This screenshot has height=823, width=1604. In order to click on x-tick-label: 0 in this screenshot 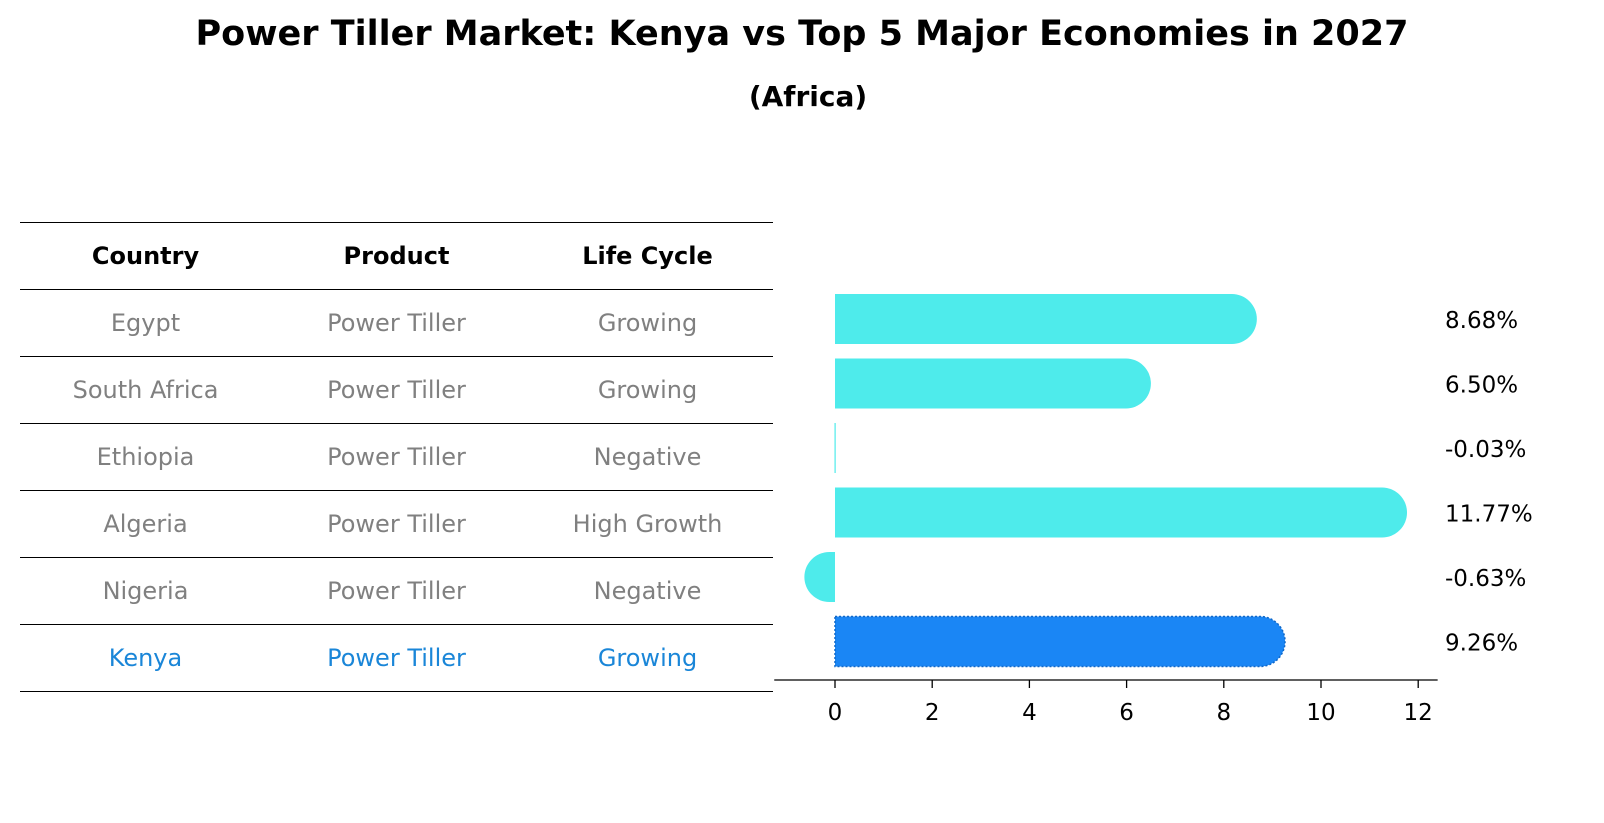, I will do `click(835, 713)`.